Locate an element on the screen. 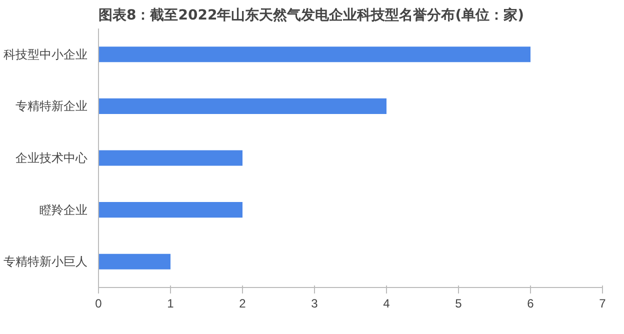 This screenshot has width=624, height=334. x-tick-label: 6 is located at coordinates (530, 303).